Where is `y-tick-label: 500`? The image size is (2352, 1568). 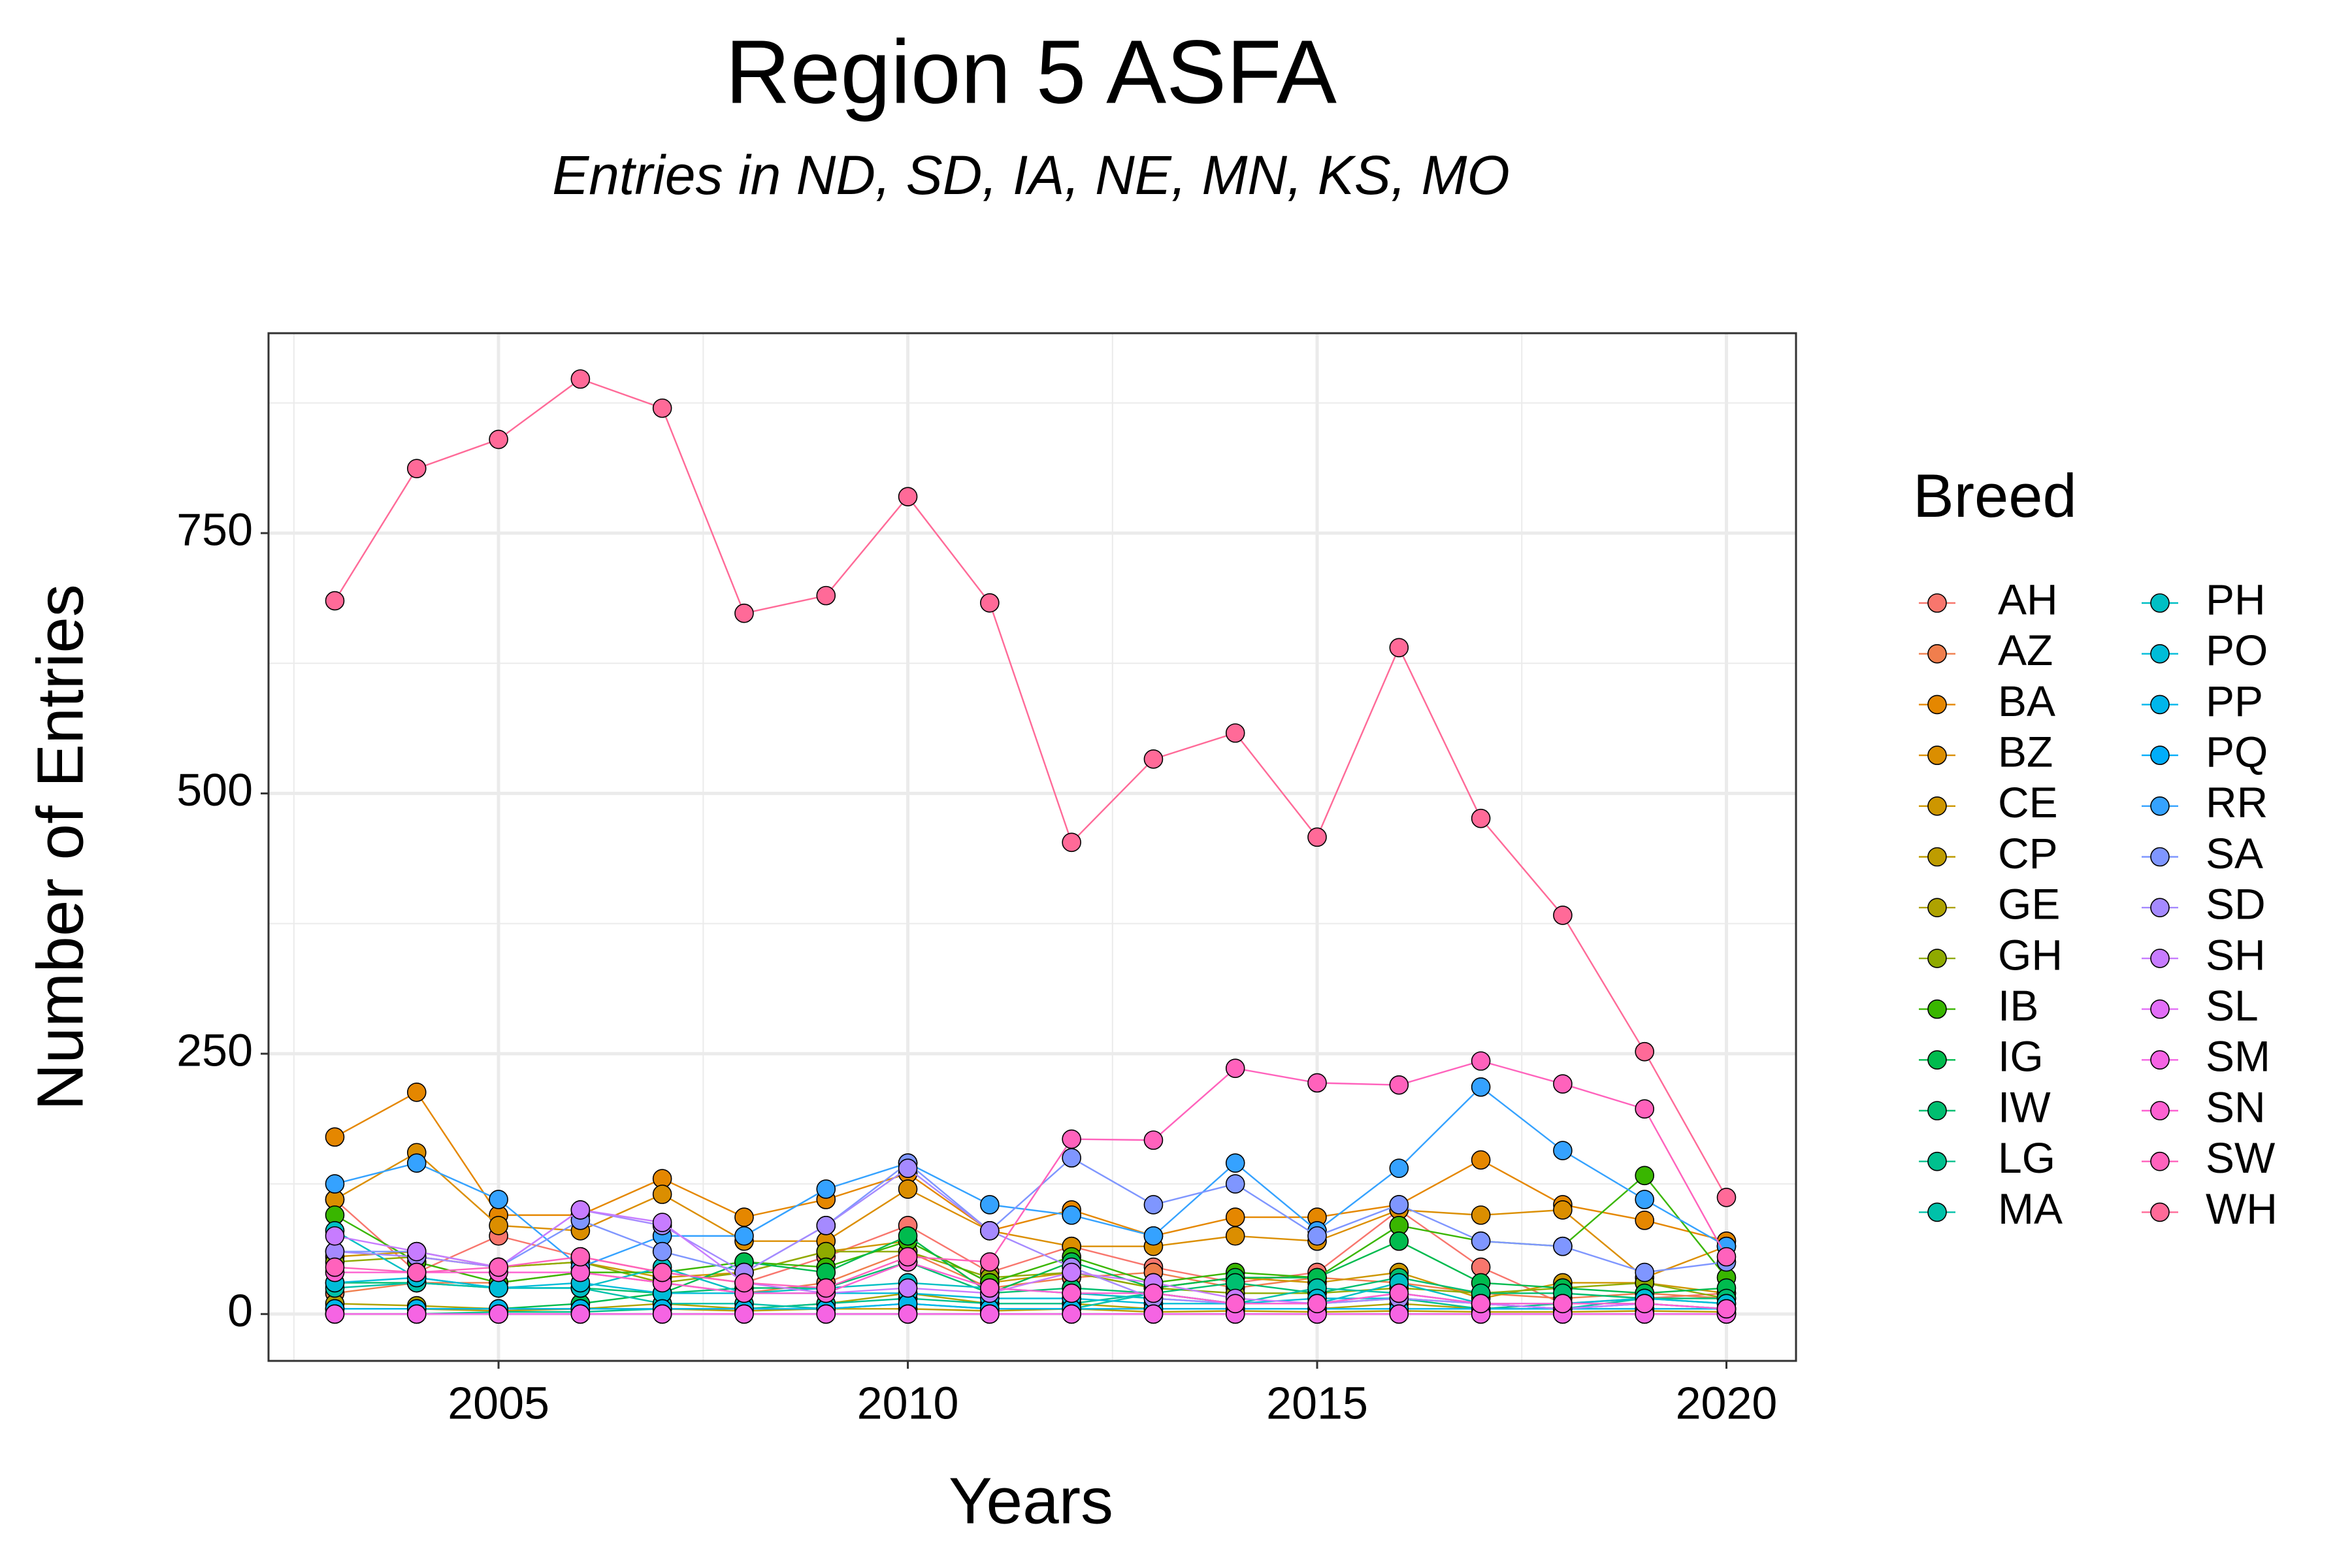 y-tick-label: 500 is located at coordinates (214, 789).